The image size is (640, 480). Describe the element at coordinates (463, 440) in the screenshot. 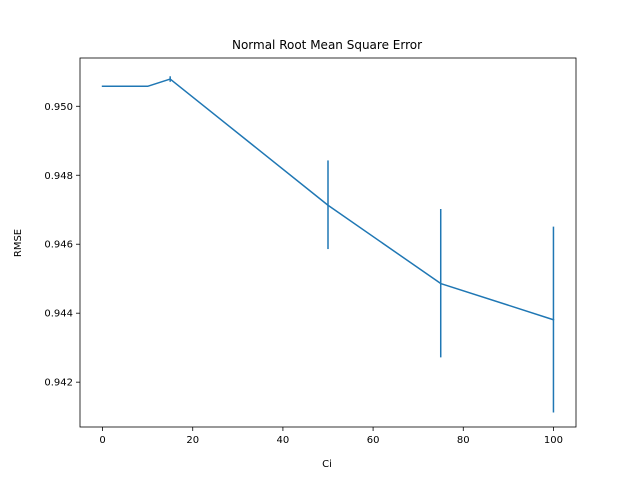

I see `x-tick-label: 80` at that location.